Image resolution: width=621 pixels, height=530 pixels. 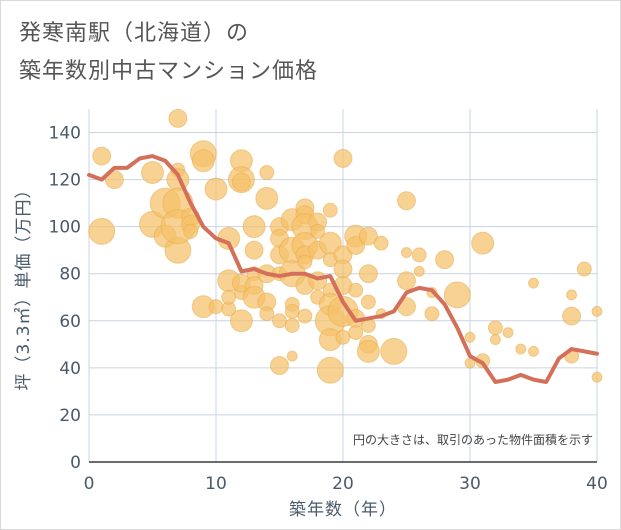 What do you see at coordinates (65, 134) in the screenshot?
I see `y-tick-label: 140` at bounding box center [65, 134].